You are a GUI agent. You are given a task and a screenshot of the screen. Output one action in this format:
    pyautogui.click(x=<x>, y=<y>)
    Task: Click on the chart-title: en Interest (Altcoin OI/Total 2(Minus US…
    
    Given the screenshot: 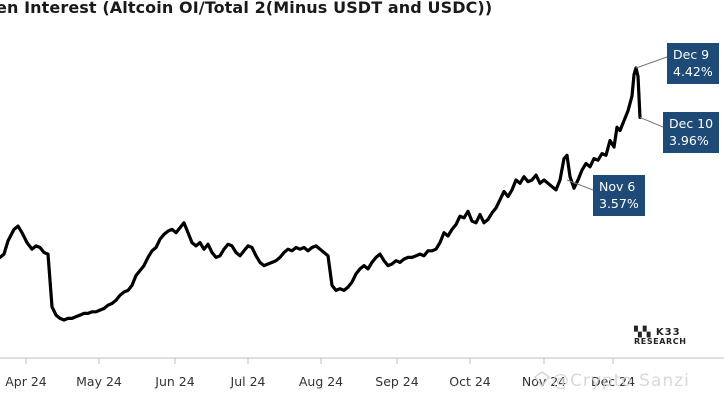 What is the action you would take?
    pyautogui.click(x=246, y=8)
    